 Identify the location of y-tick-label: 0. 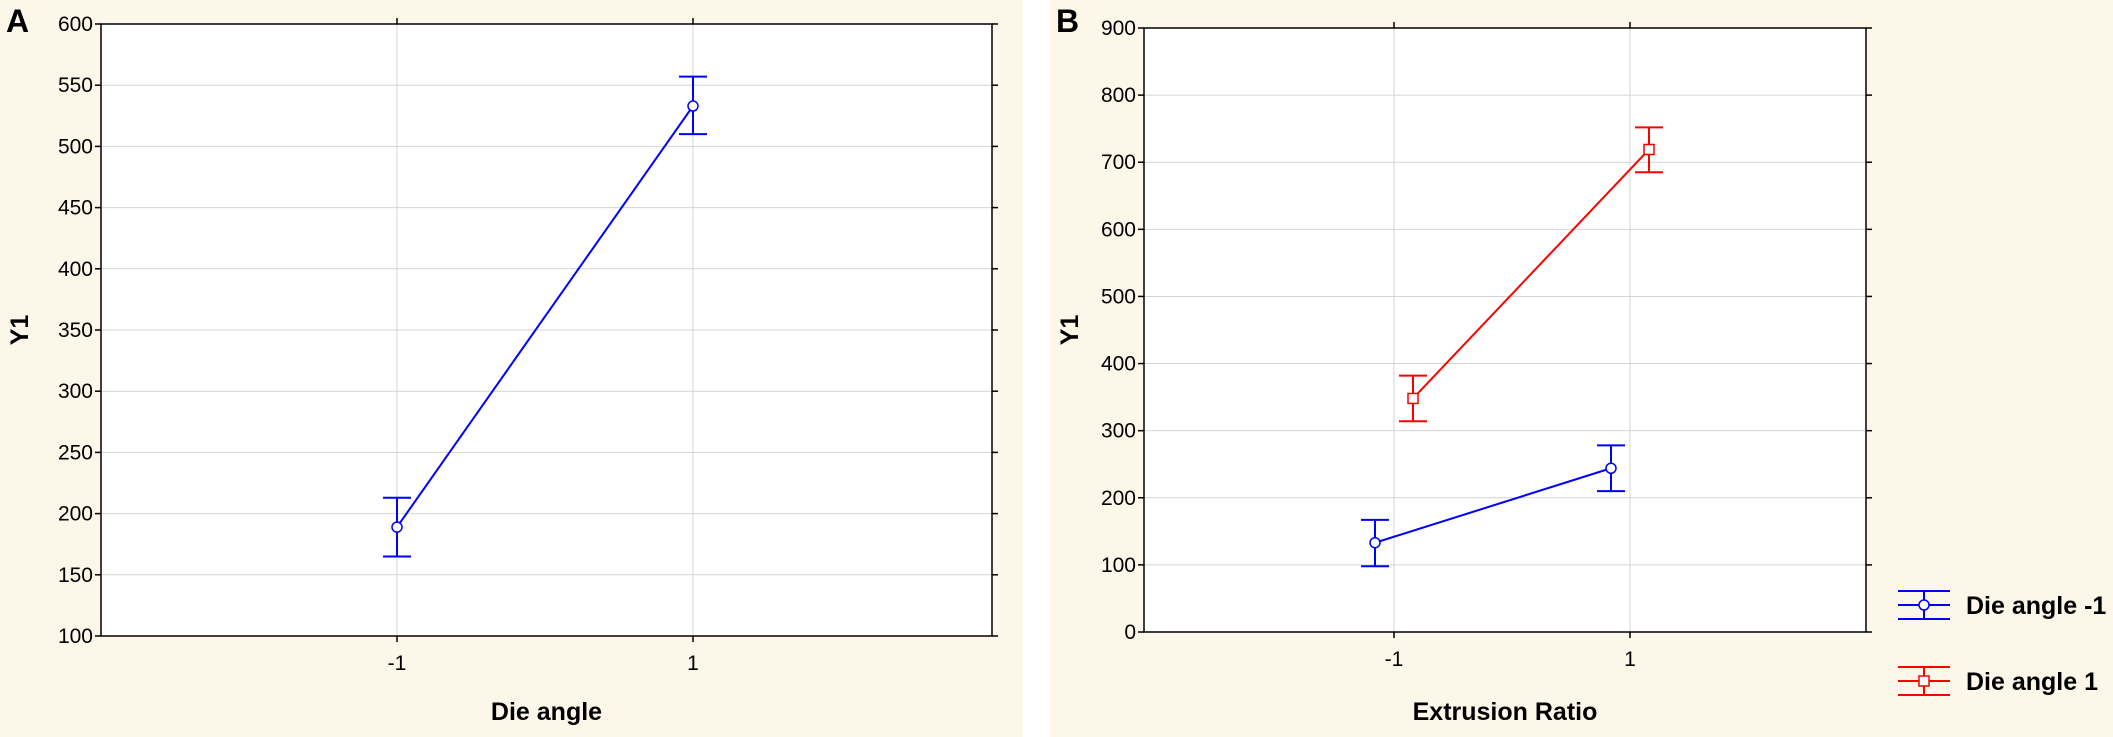
(1130, 632).